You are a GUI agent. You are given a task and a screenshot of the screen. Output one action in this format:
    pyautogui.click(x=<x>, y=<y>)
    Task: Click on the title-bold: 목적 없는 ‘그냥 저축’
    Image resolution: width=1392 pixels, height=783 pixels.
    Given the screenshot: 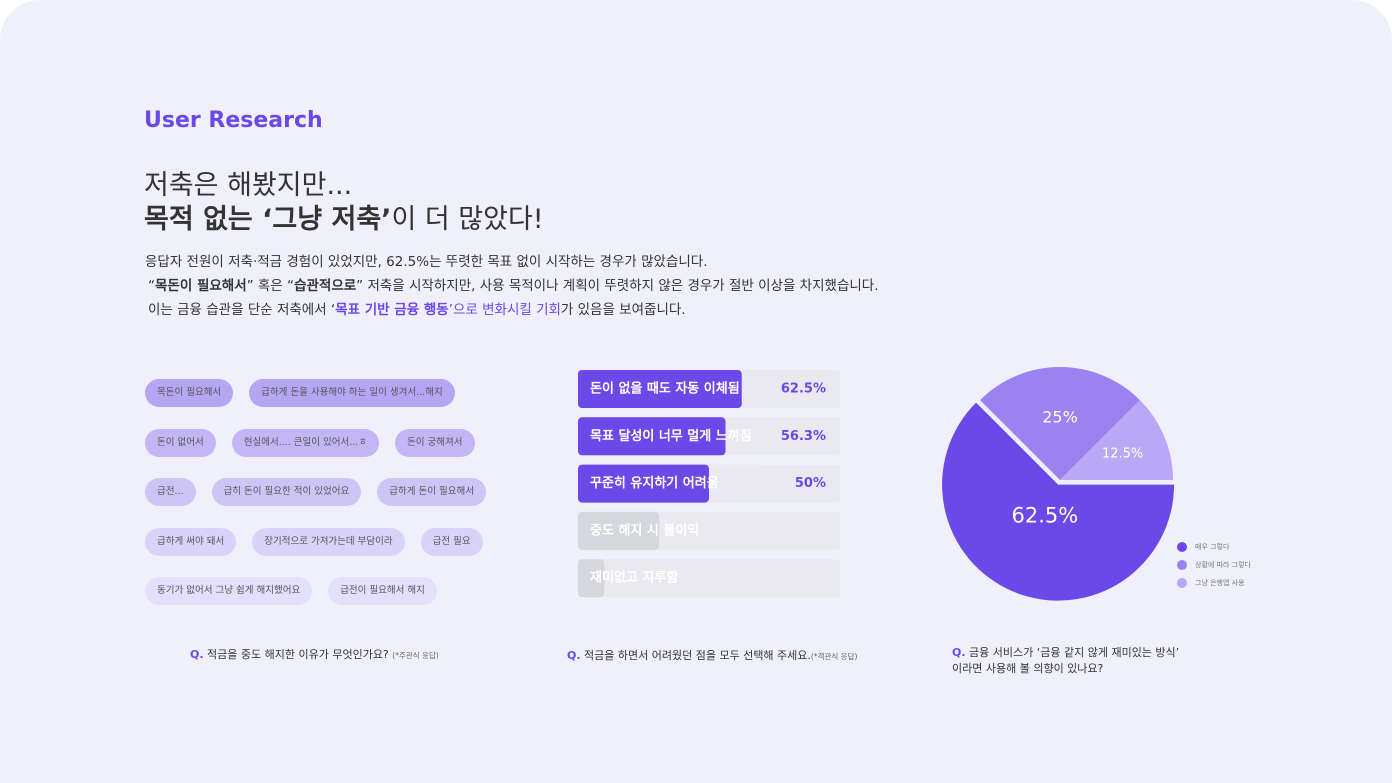 What is the action you would take?
    pyautogui.click(x=268, y=219)
    